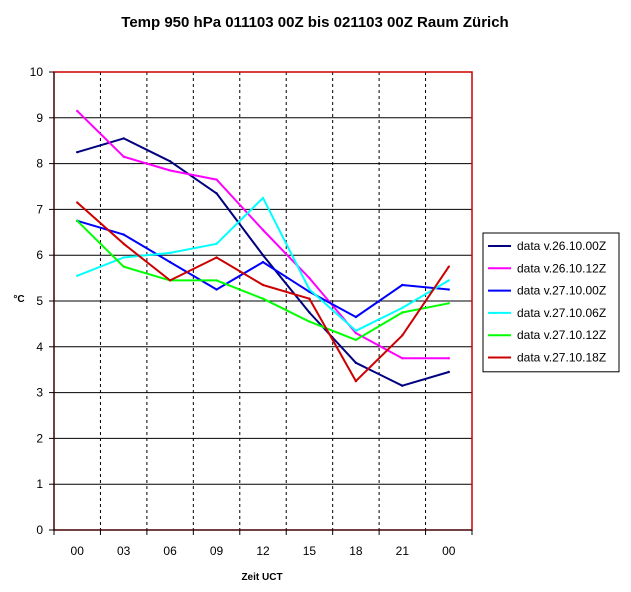 This screenshot has width=631, height=592. What do you see at coordinates (39, 484) in the screenshot?
I see `y-tick-label: 1` at bounding box center [39, 484].